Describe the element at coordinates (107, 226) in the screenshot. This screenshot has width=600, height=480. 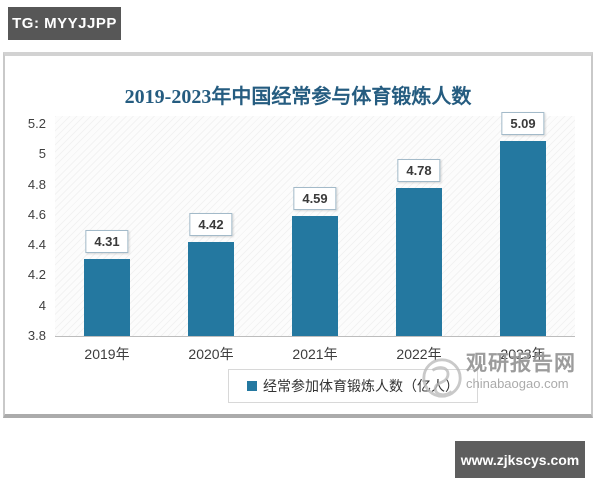
I see `bar-group: 4.31` at that location.